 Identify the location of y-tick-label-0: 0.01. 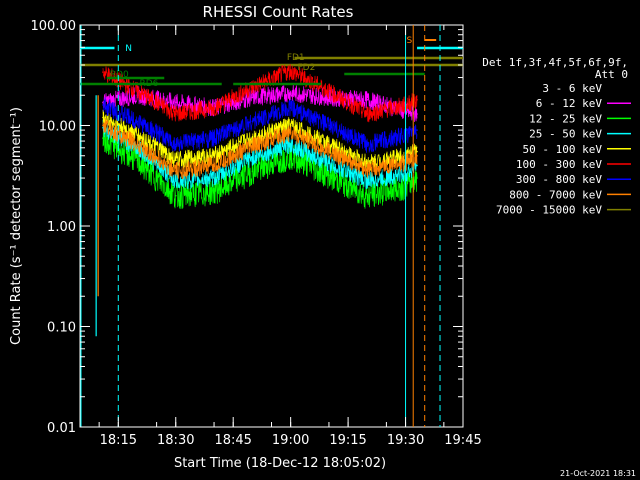
(61, 428).